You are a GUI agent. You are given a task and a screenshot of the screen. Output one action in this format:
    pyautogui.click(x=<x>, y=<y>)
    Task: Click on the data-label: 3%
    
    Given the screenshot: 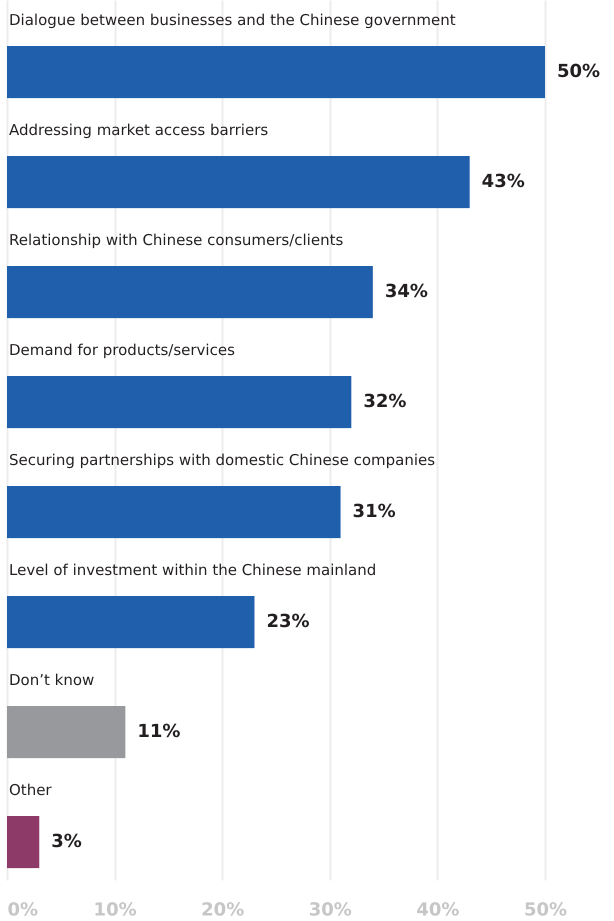 What is the action you would take?
    pyautogui.click(x=66, y=841)
    